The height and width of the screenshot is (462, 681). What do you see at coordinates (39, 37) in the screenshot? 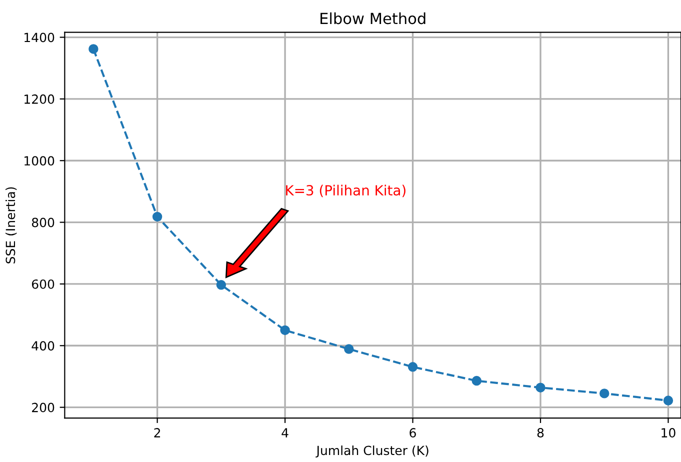
I see `y-tick-label: 1400` at bounding box center [39, 37].